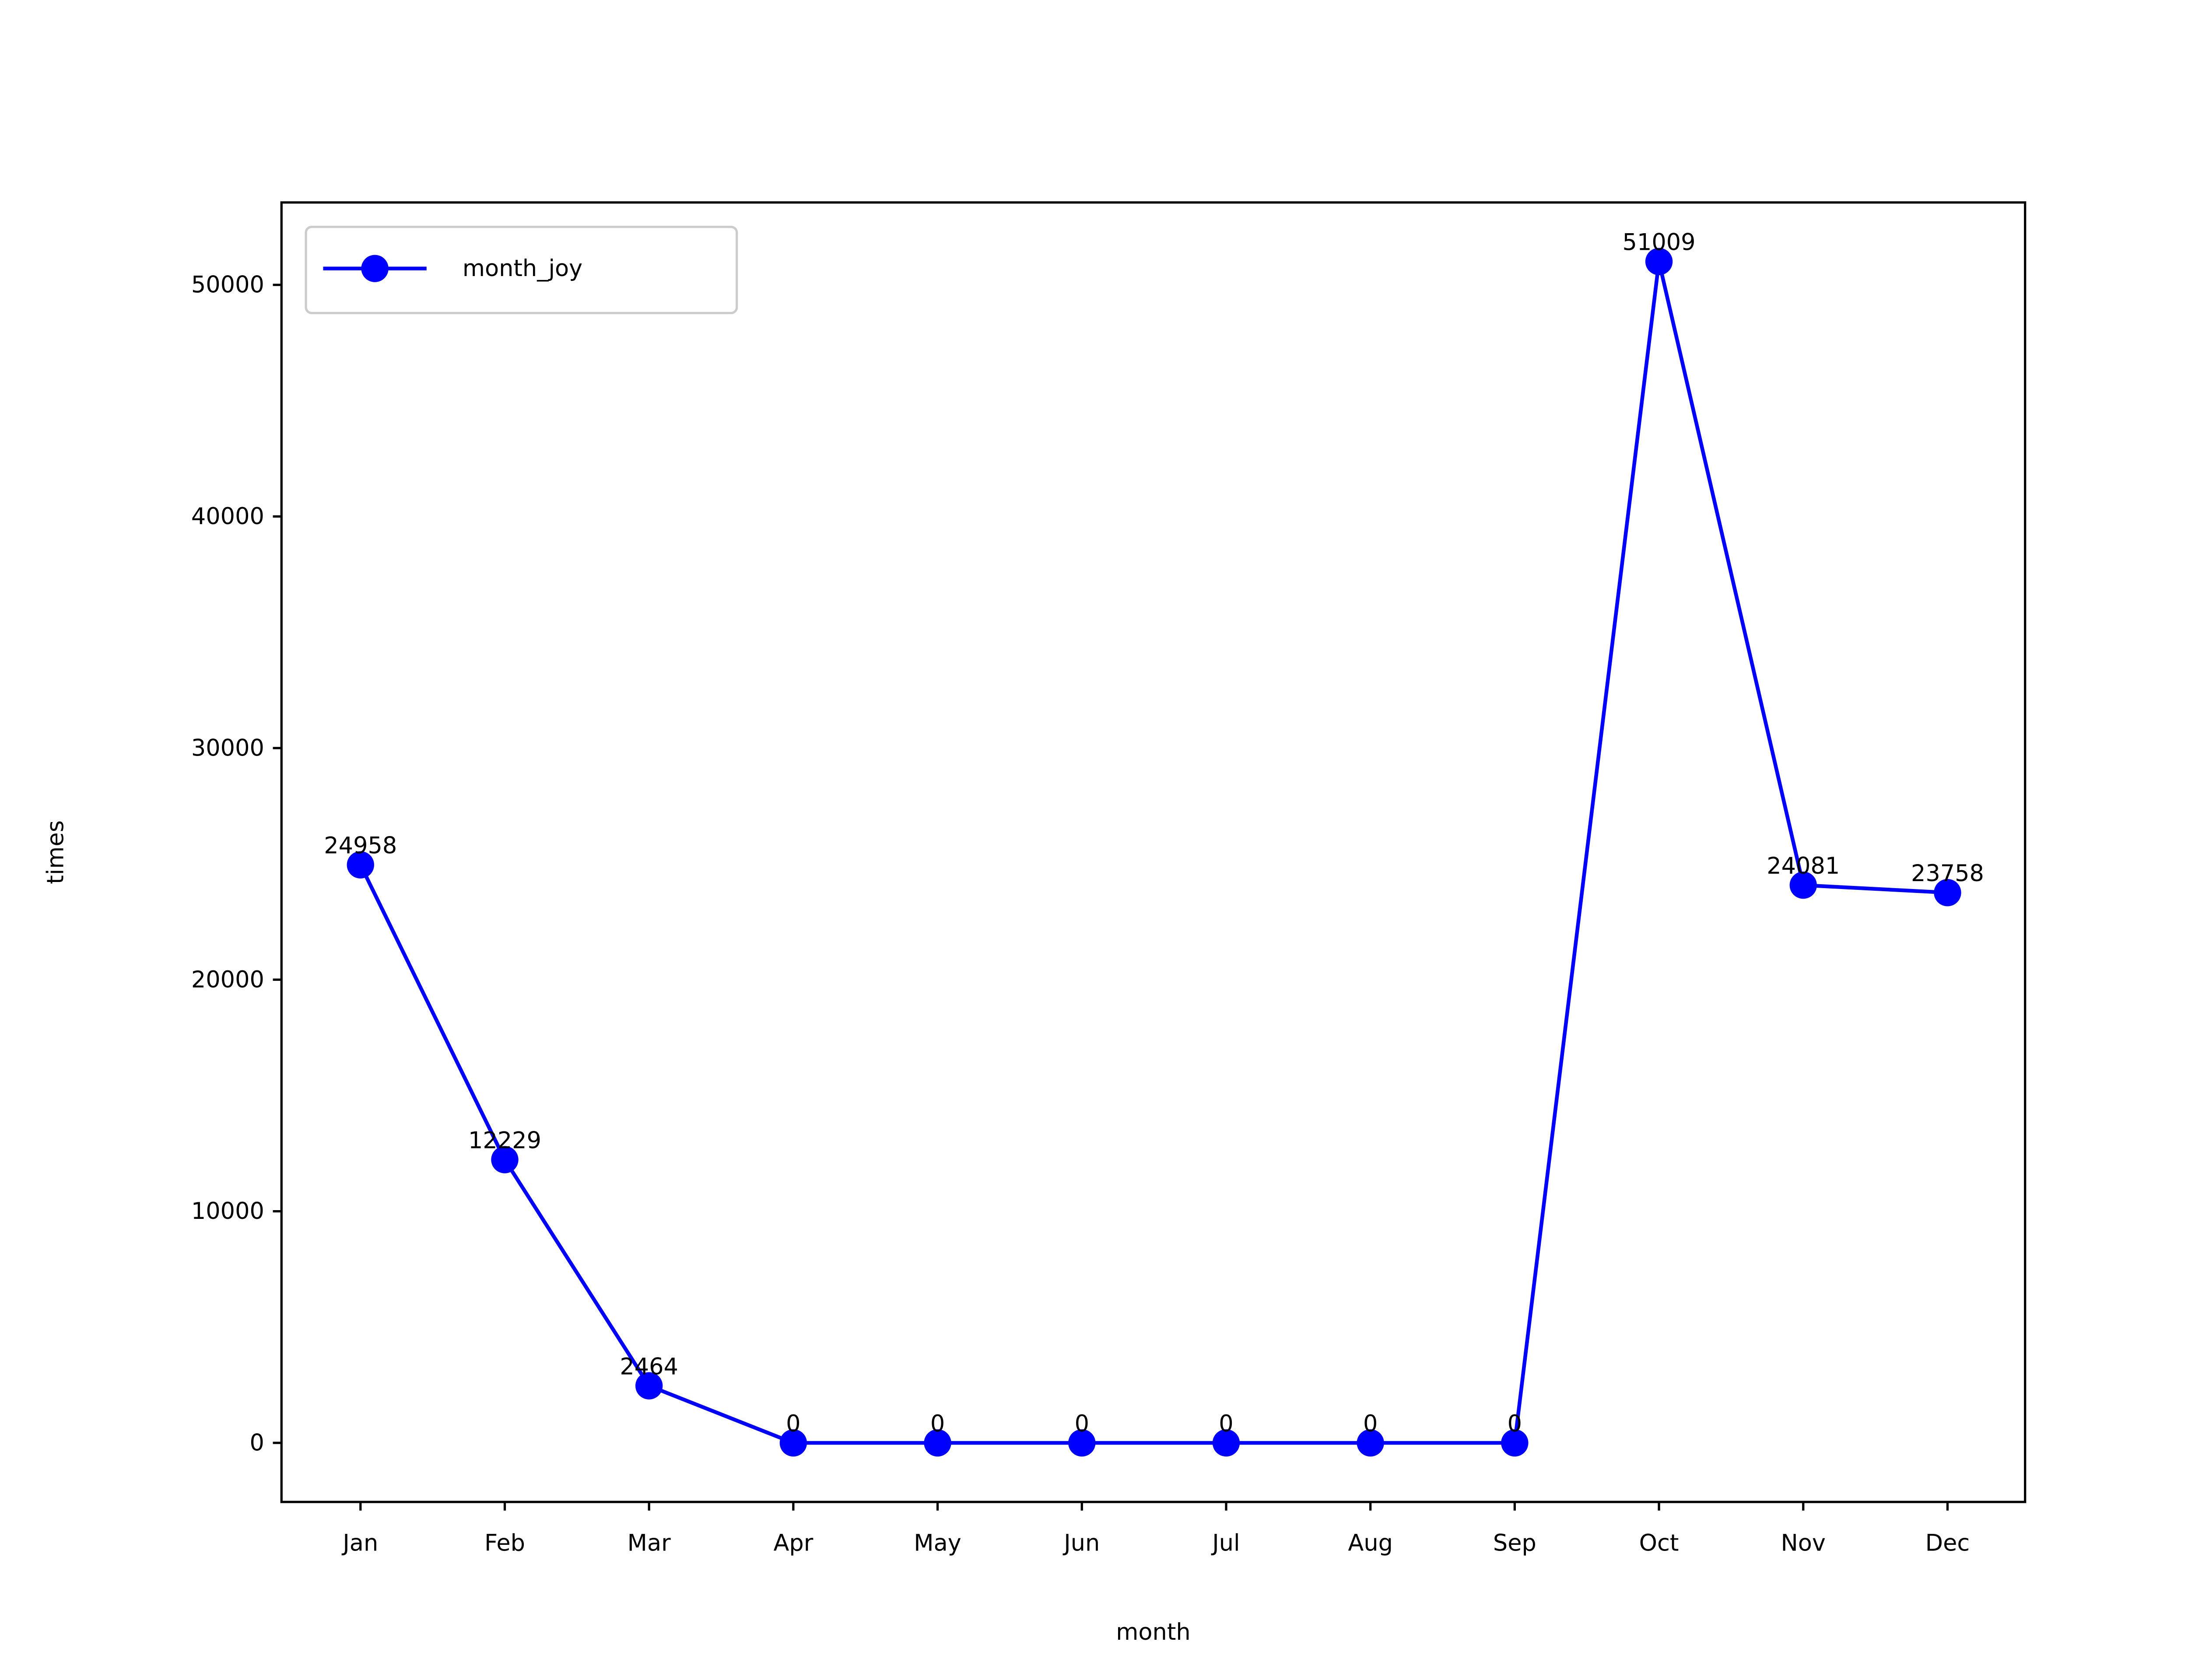 The width and height of the screenshot is (2188, 1680). What do you see at coordinates (227, 1211) in the screenshot?
I see `y-tick-label: 10000` at bounding box center [227, 1211].